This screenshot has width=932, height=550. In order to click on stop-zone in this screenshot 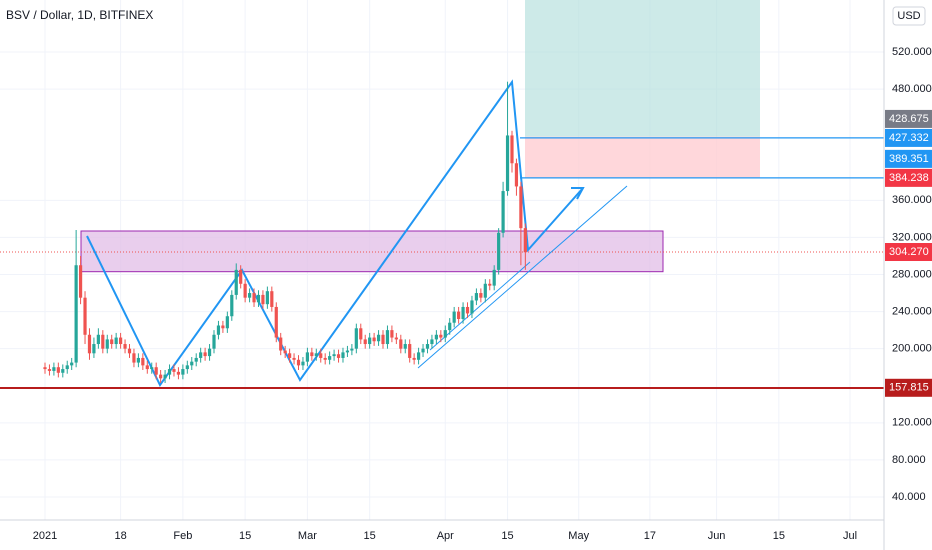, I will do `click(642, 157)`.